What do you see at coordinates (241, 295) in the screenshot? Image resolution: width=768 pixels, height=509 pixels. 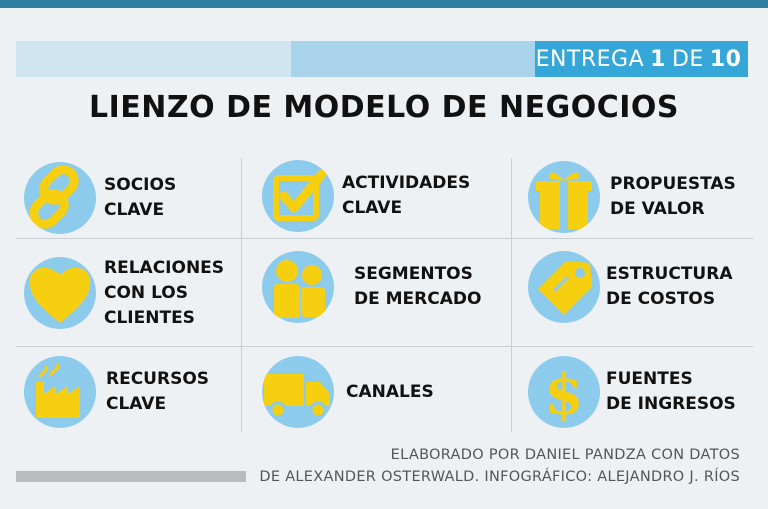 I see `grid-divider-v1` at bounding box center [241, 295].